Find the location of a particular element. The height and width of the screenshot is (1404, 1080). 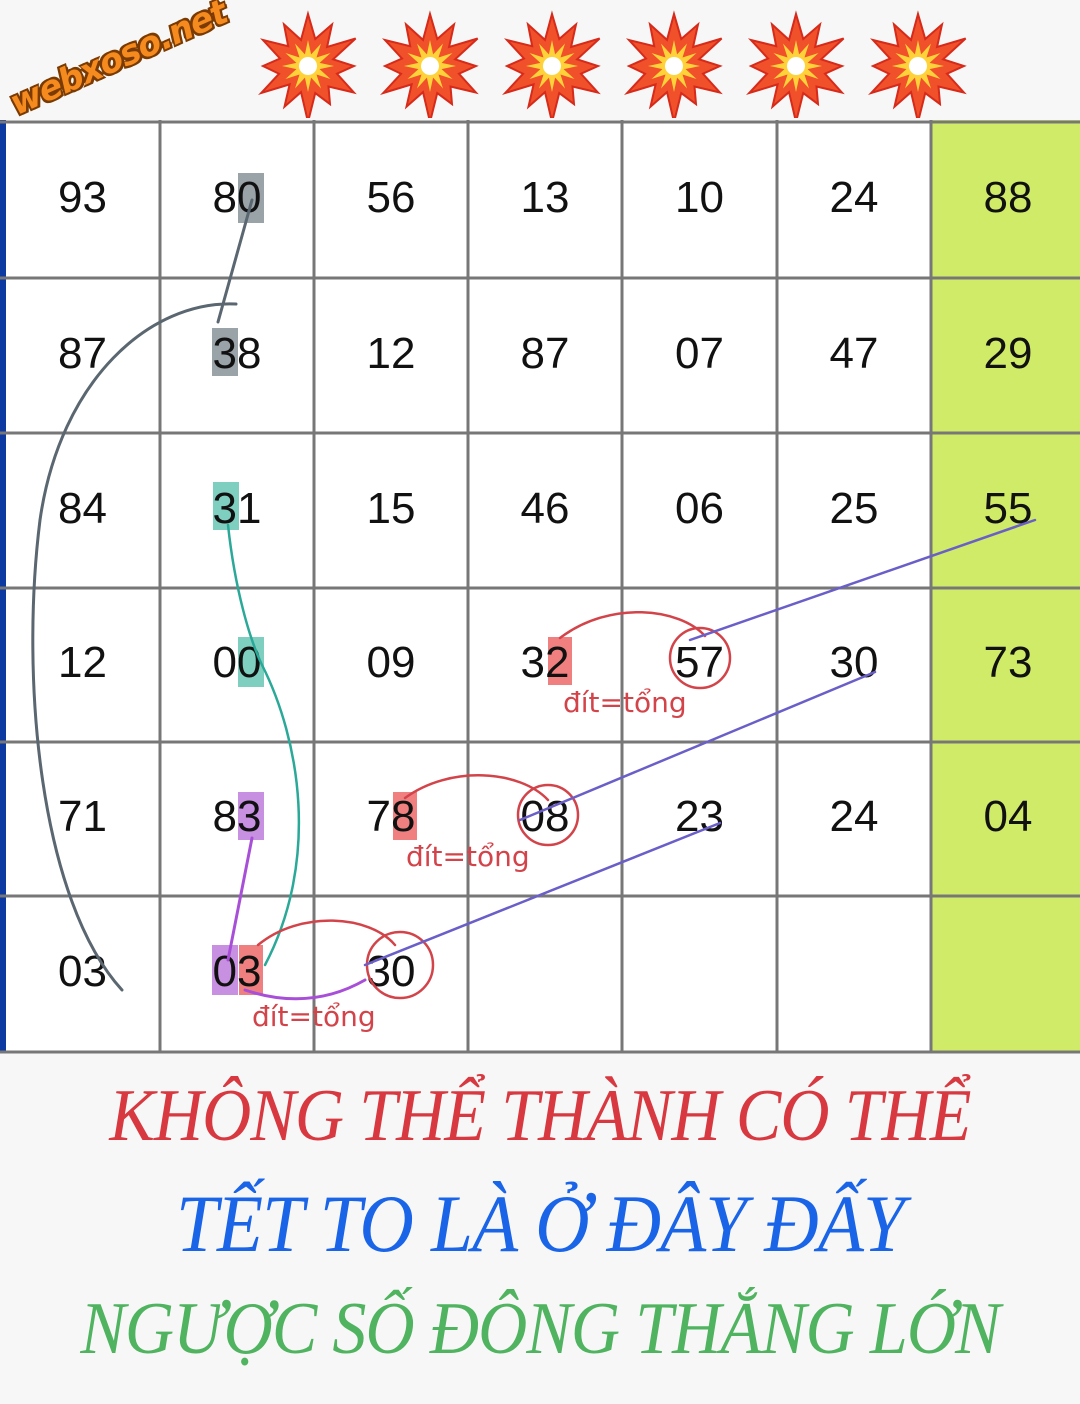

grid-cell: 38 is located at coordinates (237, 353).